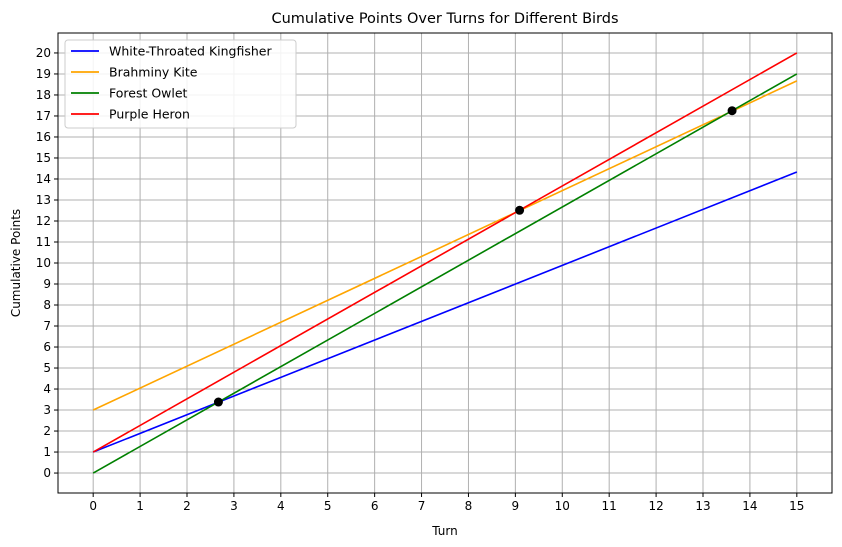 Image resolution: width=842 pixels, height=547 pixels. Describe the element at coordinates (43, 95) in the screenshot. I see `y-tick-label: 18` at that location.